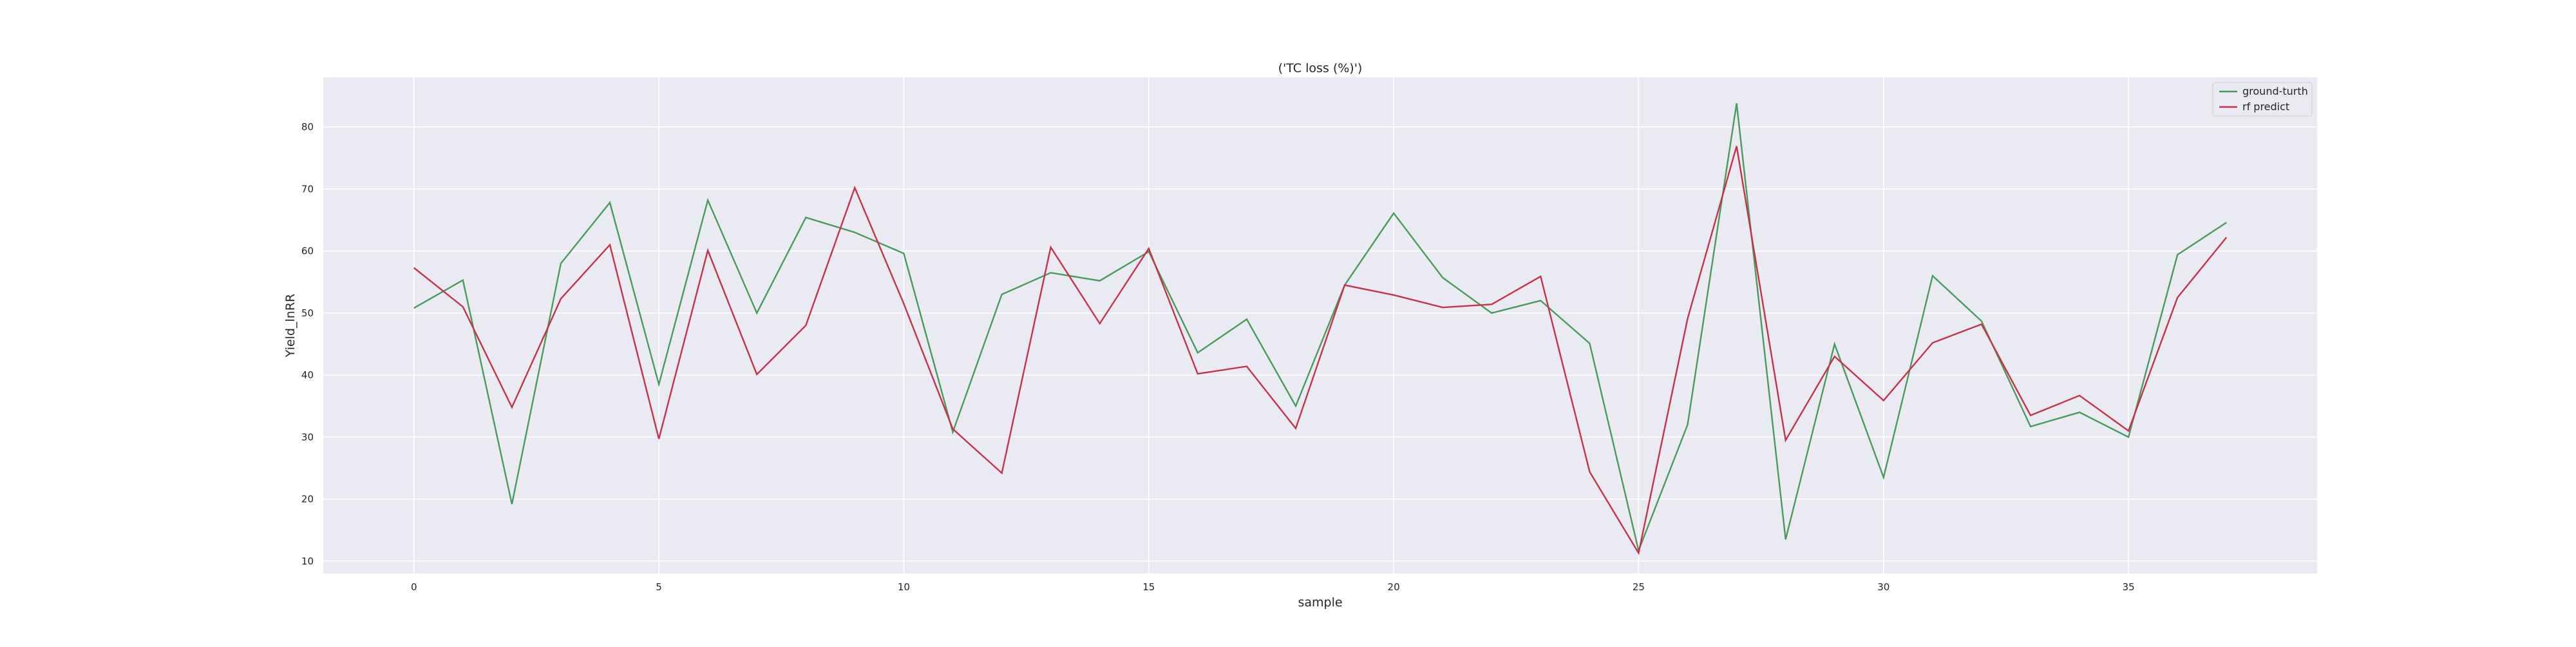 This screenshot has height=647, width=2576. I want to click on x-tick-label: 15, so click(1148, 587).